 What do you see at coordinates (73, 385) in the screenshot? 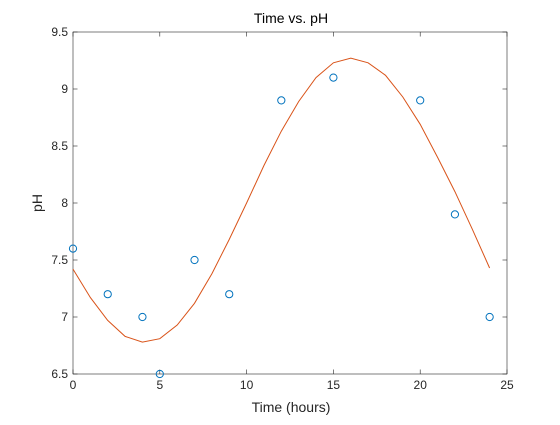
I see `x-tick-label: 0` at bounding box center [73, 385].